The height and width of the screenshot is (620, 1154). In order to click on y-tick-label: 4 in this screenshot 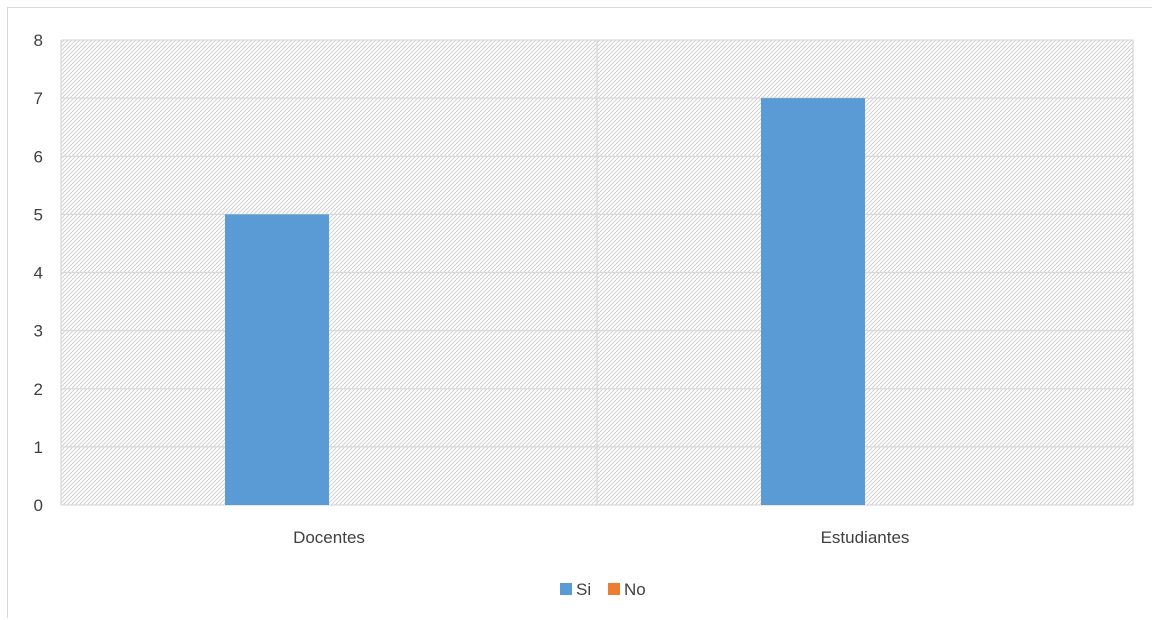, I will do `click(38, 273)`.